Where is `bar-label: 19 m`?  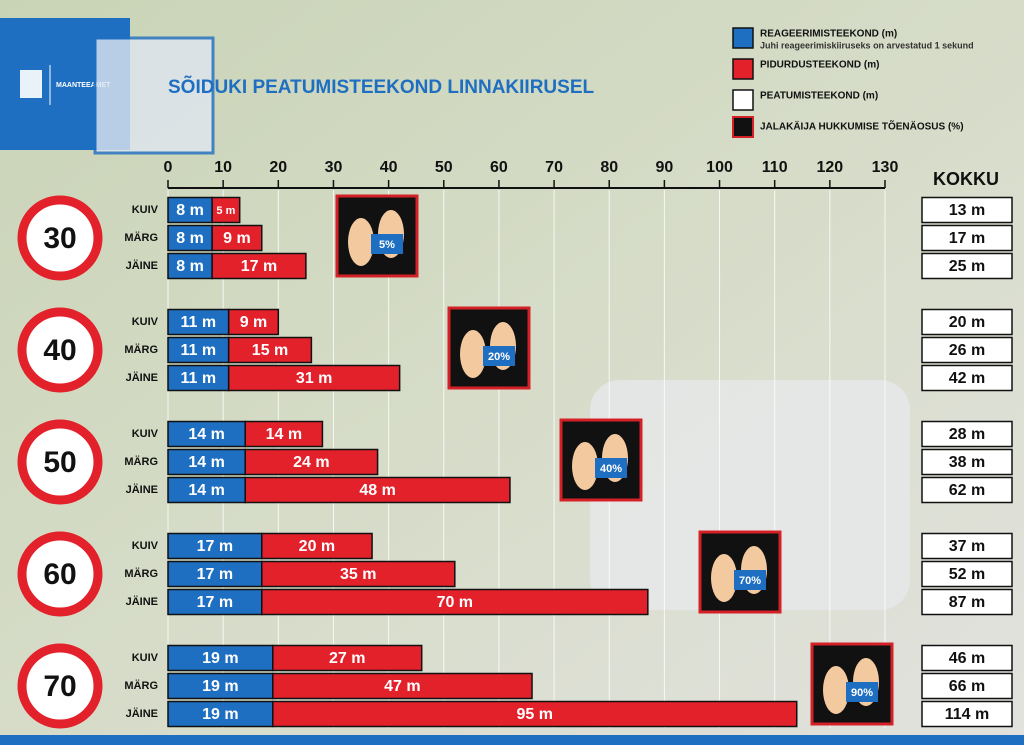 bar-label: 19 m is located at coordinates (220, 714).